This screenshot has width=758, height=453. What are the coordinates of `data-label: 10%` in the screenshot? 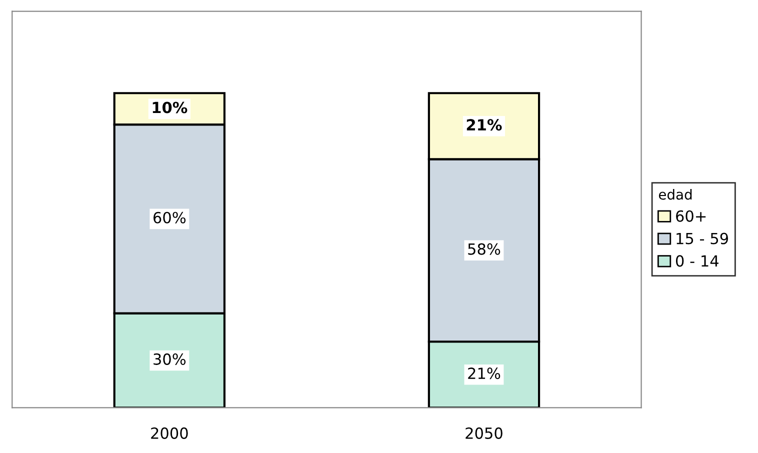 It's located at (170, 108).